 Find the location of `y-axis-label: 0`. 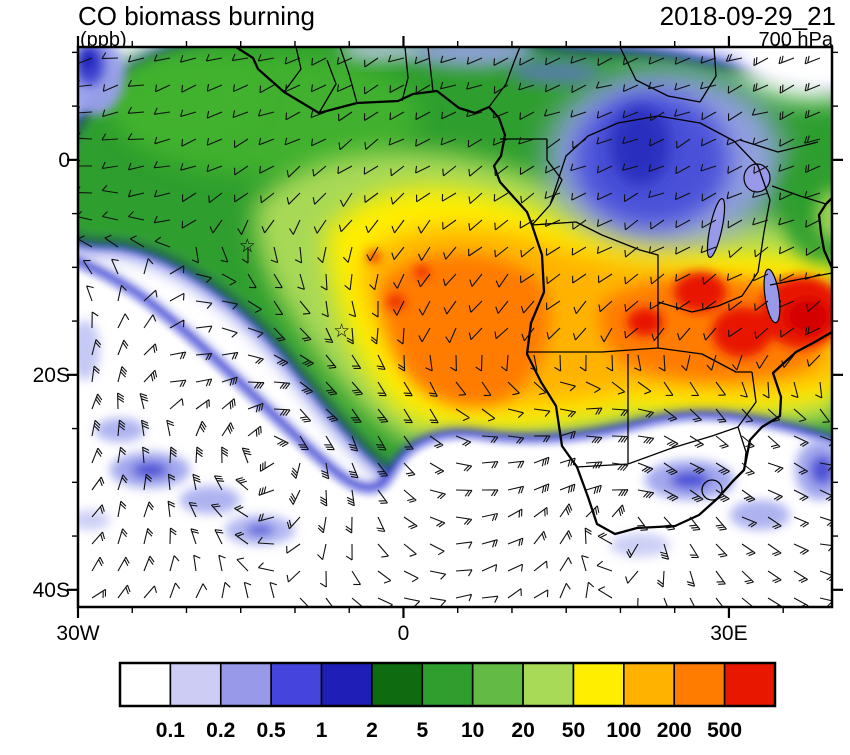

y-axis-label: 0 is located at coordinates (64, 160).